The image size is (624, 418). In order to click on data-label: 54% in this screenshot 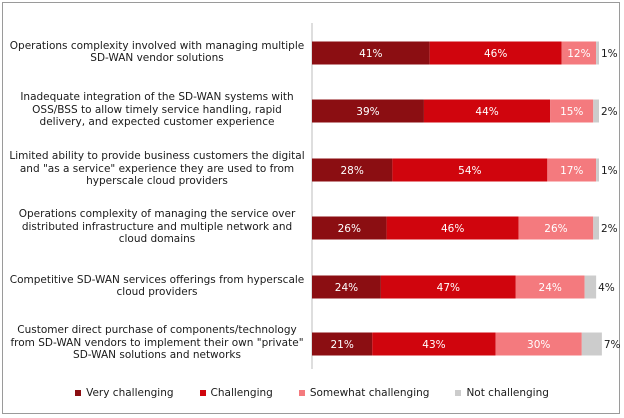, I will do `click(469, 171)`.